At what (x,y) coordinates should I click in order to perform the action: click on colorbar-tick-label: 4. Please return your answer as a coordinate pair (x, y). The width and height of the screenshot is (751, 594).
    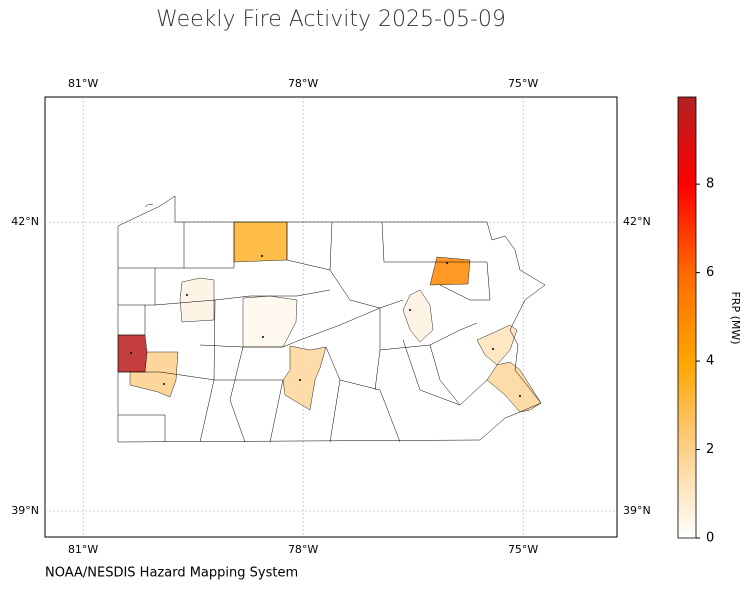
    Looking at the image, I should click on (710, 361).